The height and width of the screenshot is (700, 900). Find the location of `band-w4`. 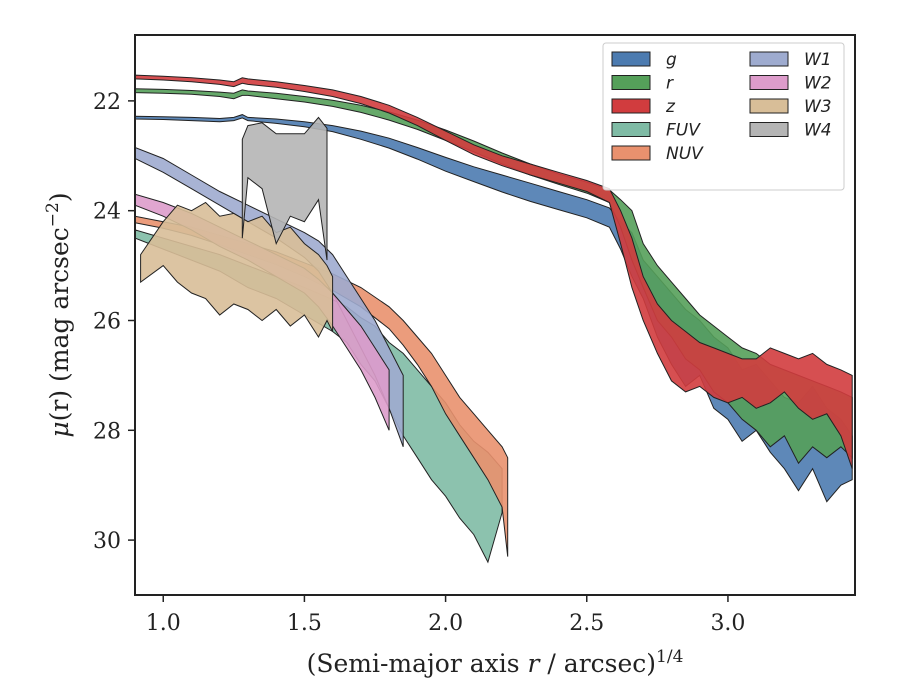

band-w4 is located at coordinates (284, 188).